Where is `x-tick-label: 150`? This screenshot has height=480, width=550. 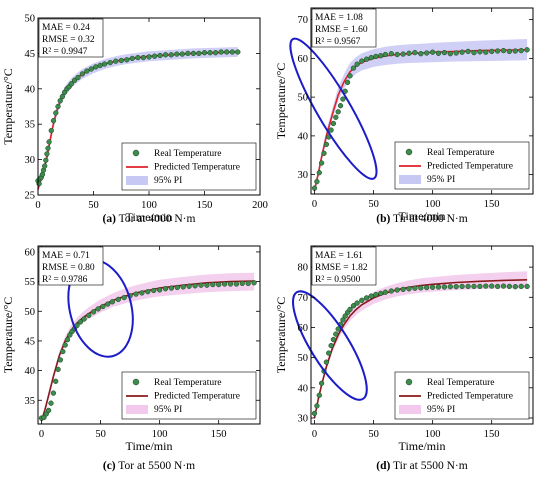 x-tick-label: 150 is located at coordinates (492, 204).